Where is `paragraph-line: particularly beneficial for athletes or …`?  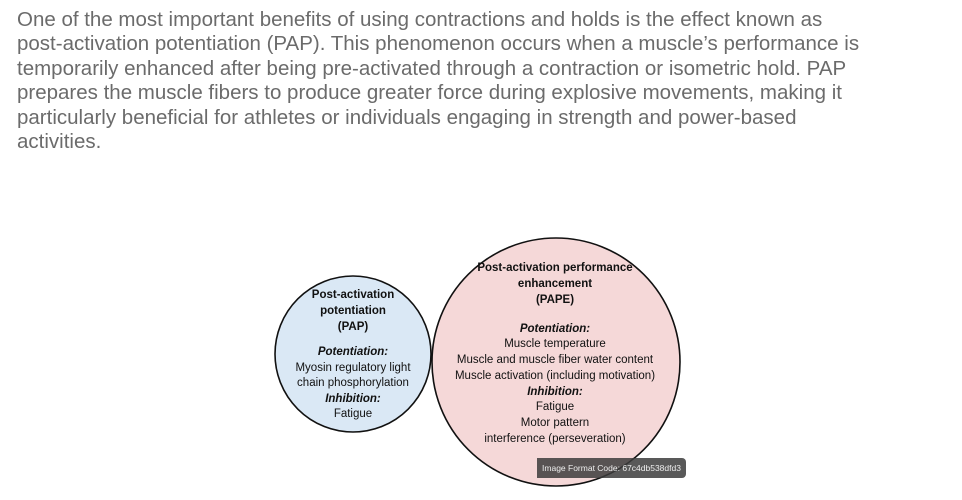
paragraph-line: particularly beneficial for athletes or … is located at coordinates (407, 117).